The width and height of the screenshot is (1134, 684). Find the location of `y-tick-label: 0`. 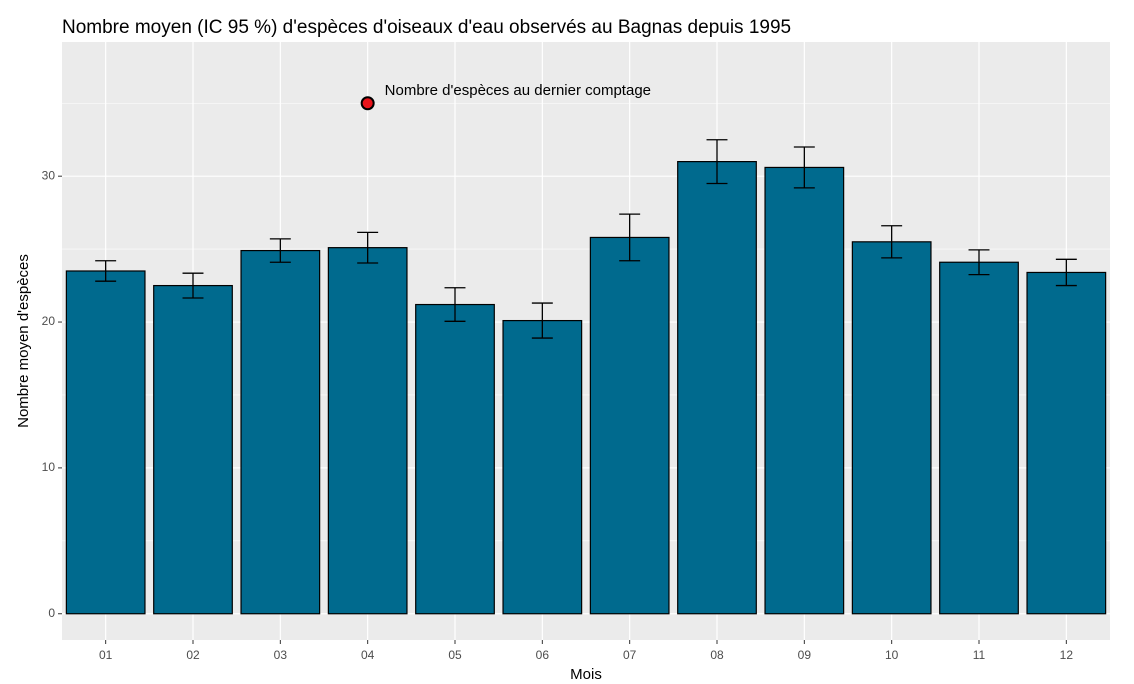

y-tick-label: 0 is located at coordinates (51, 613).